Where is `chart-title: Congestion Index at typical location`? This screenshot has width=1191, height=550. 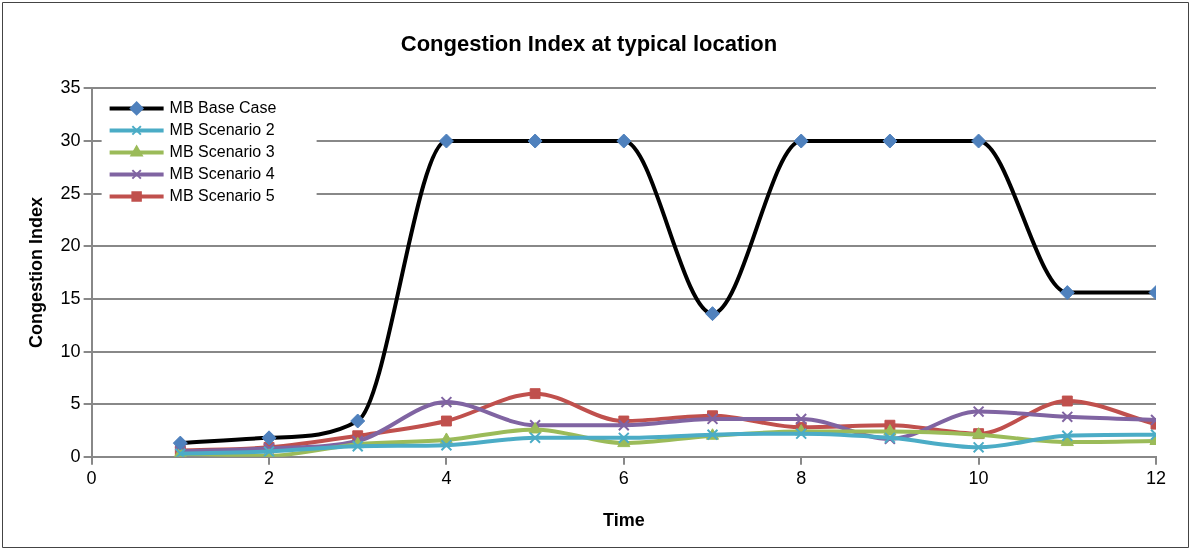
chart-title: Congestion Index at typical location is located at coordinates (589, 44).